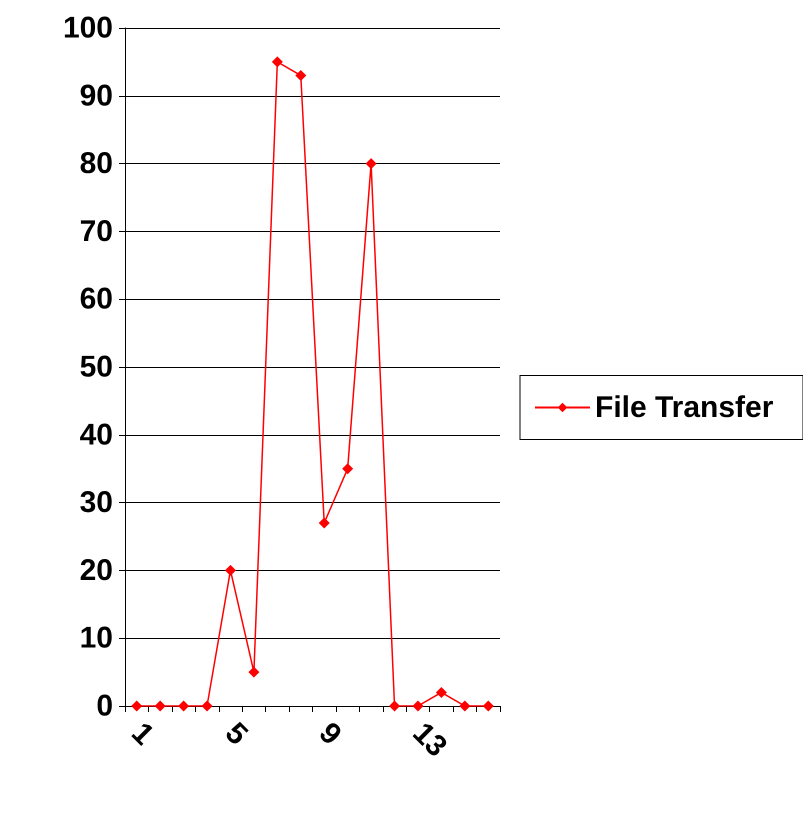  I want to click on y-tick-label: 80, so click(96, 163).